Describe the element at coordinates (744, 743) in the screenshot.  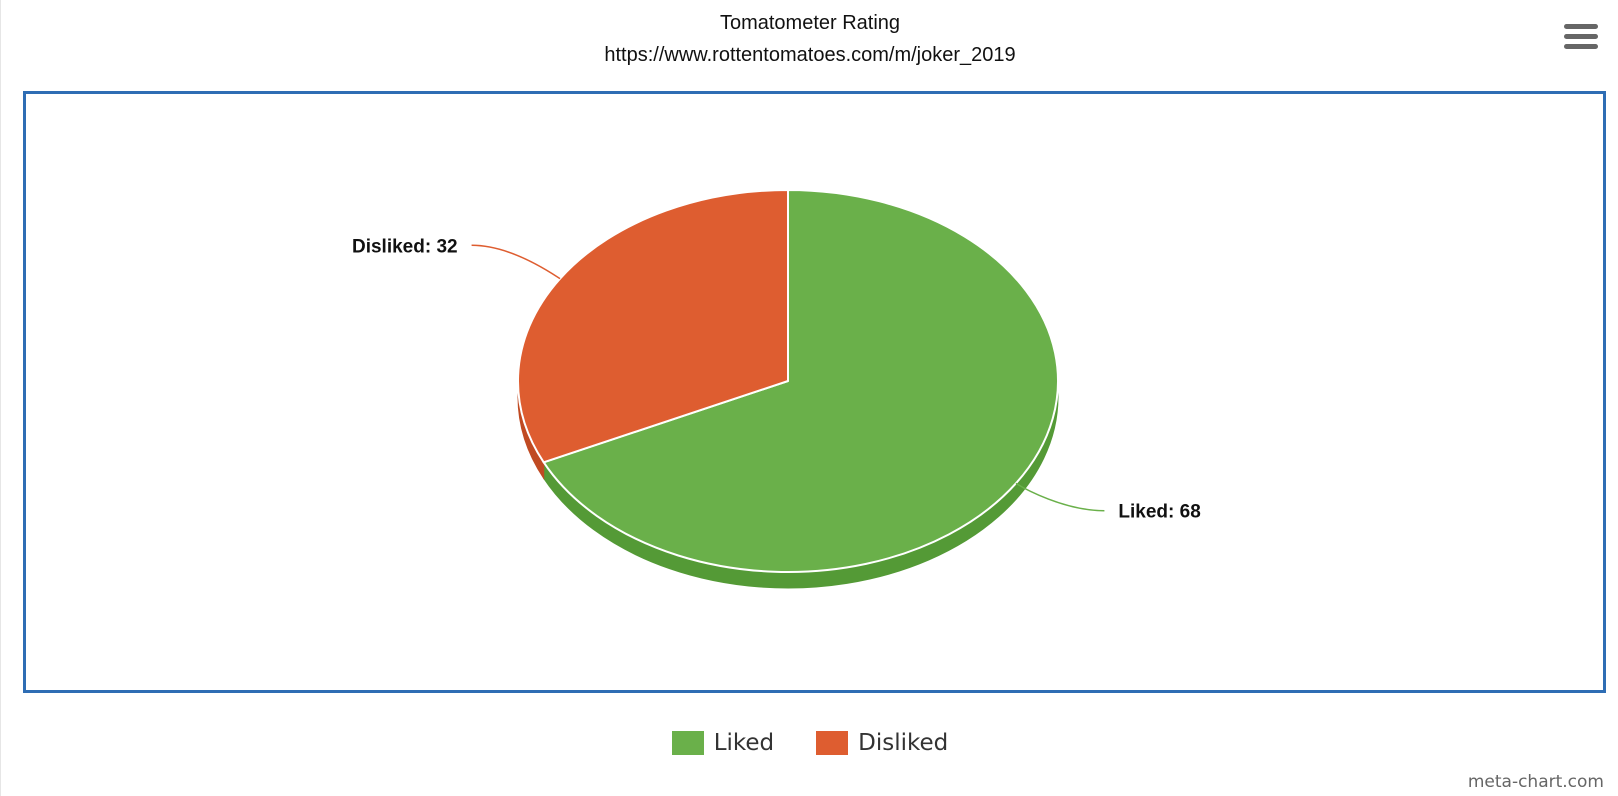
I see `legend-label: Liked` at that location.